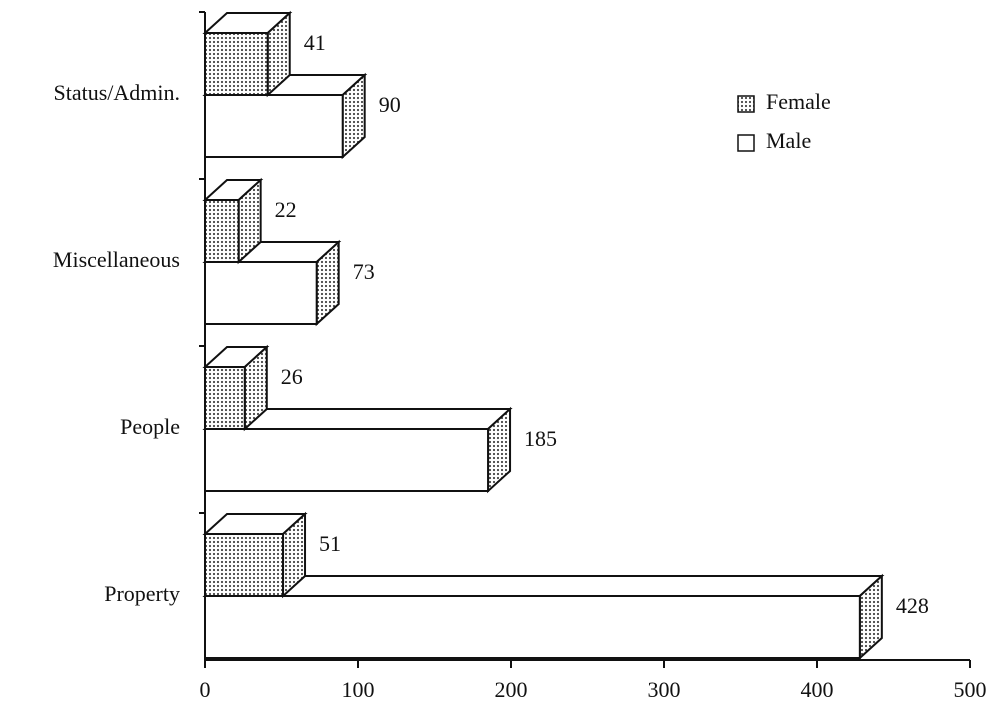 This screenshot has width=1004, height=728. I want to click on y-tick-label: People, so click(150, 426).